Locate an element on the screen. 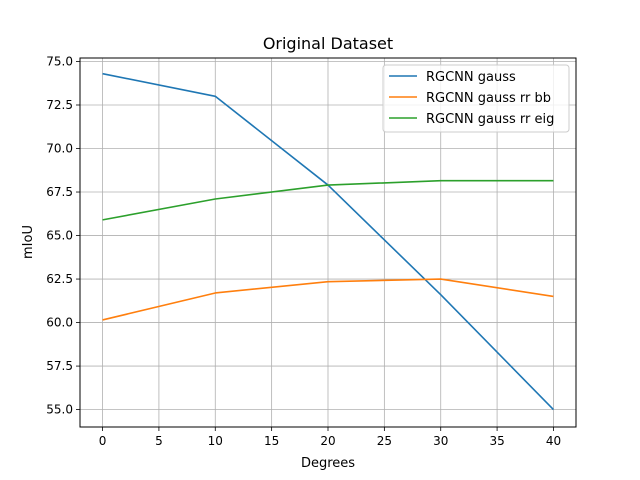  x-tick-label: 10 is located at coordinates (215, 441).